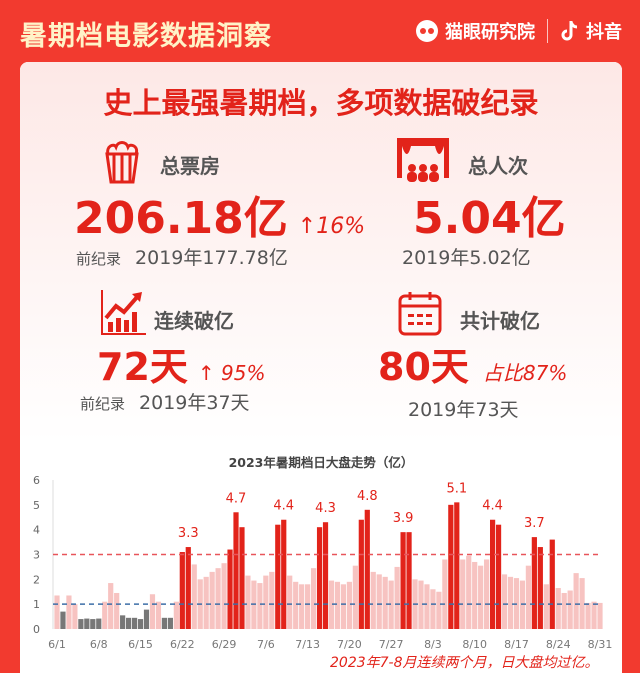  Describe the element at coordinates (224, 596) in the screenshot. I see `bar-6/29` at that location.